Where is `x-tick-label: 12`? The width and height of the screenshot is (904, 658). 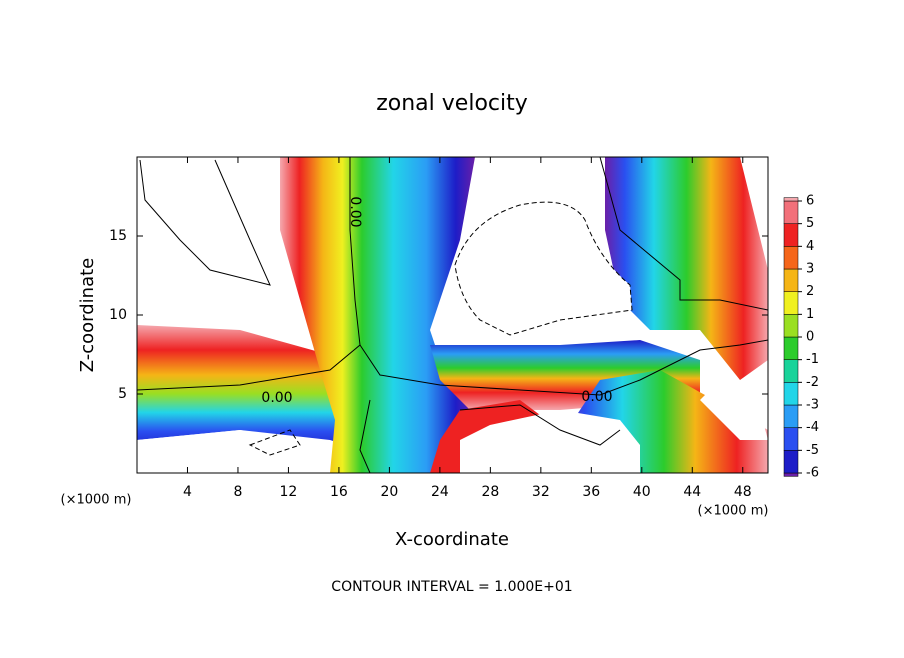 x-tick-label: 12 is located at coordinates (289, 492).